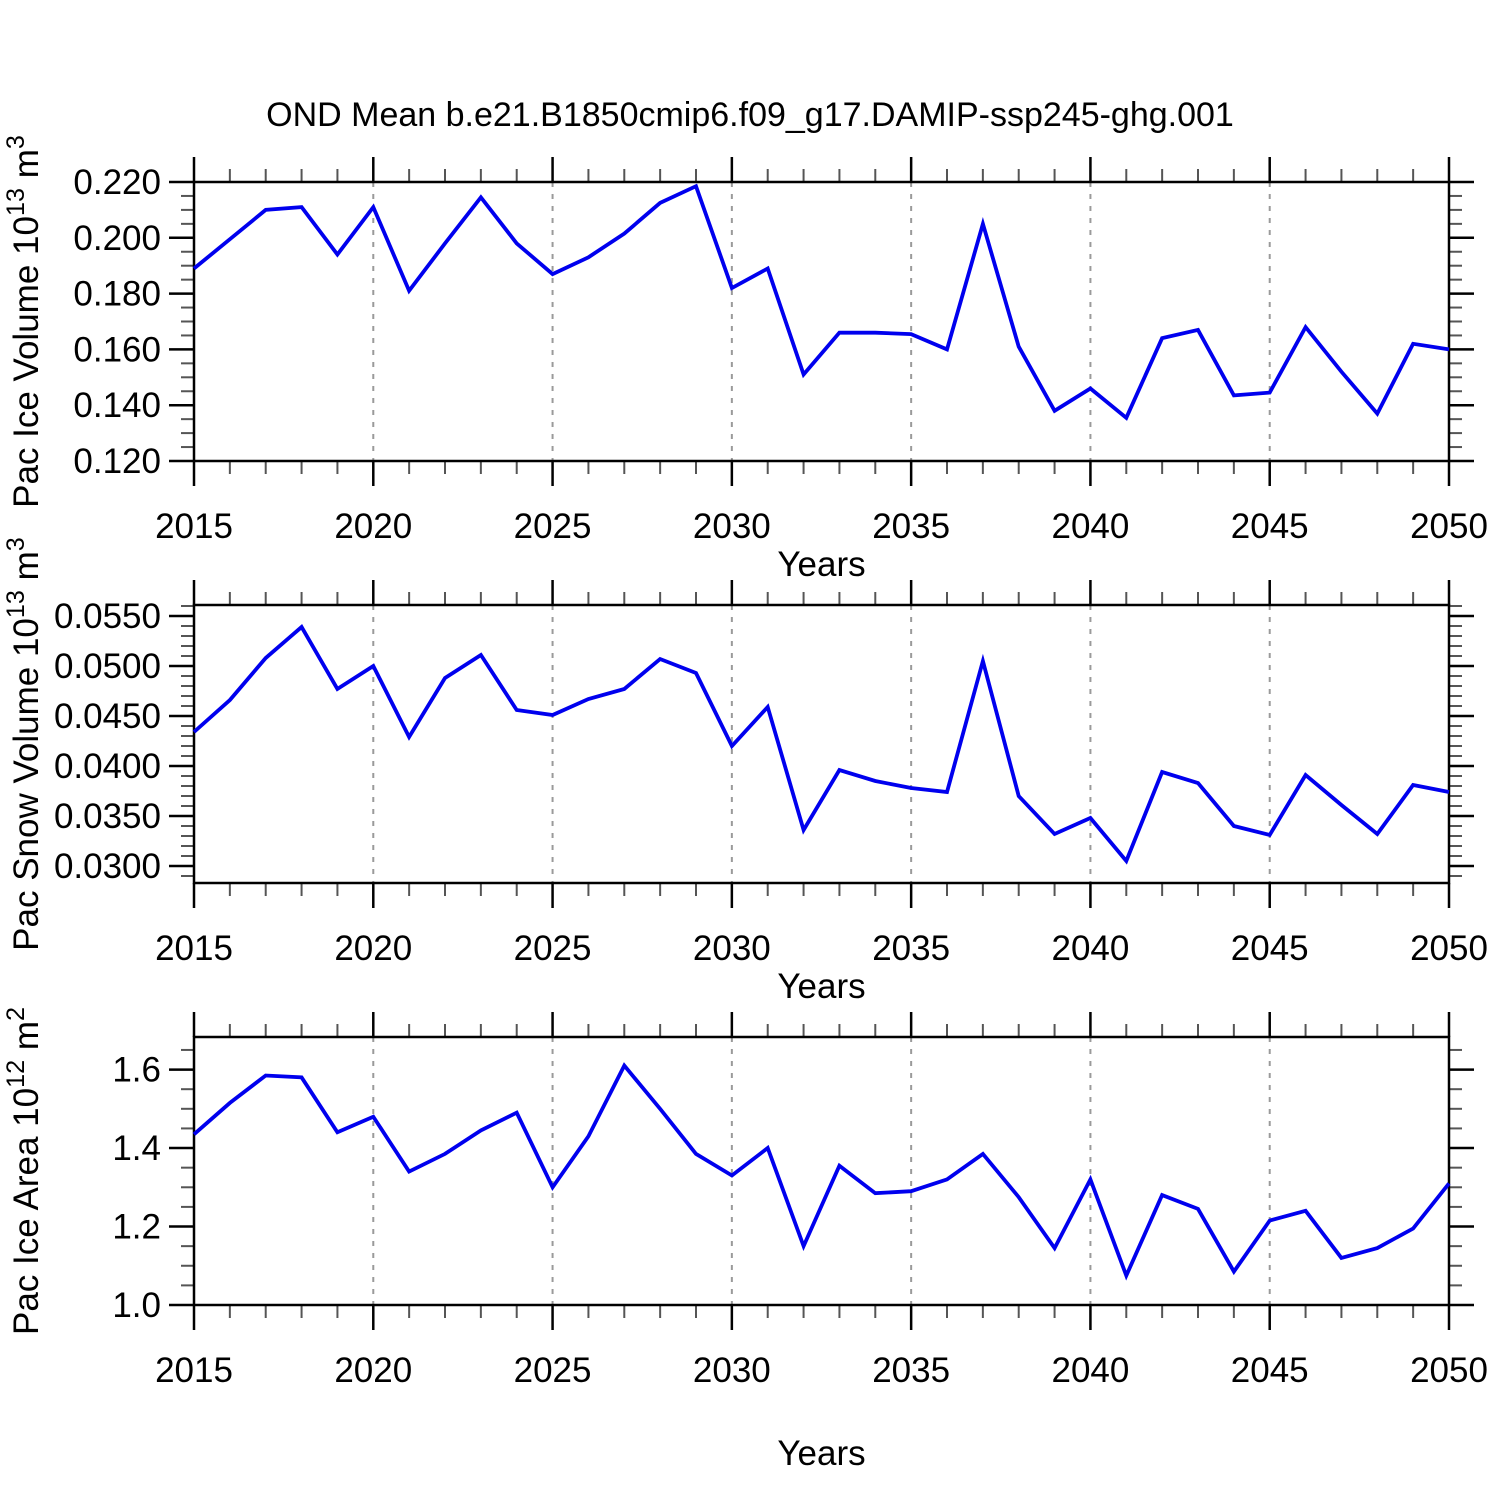 This screenshot has height=1500, width=1500. What do you see at coordinates (136, 1305) in the screenshot?
I see `y-tick-label: 1.0` at bounding box center [136, 1305].